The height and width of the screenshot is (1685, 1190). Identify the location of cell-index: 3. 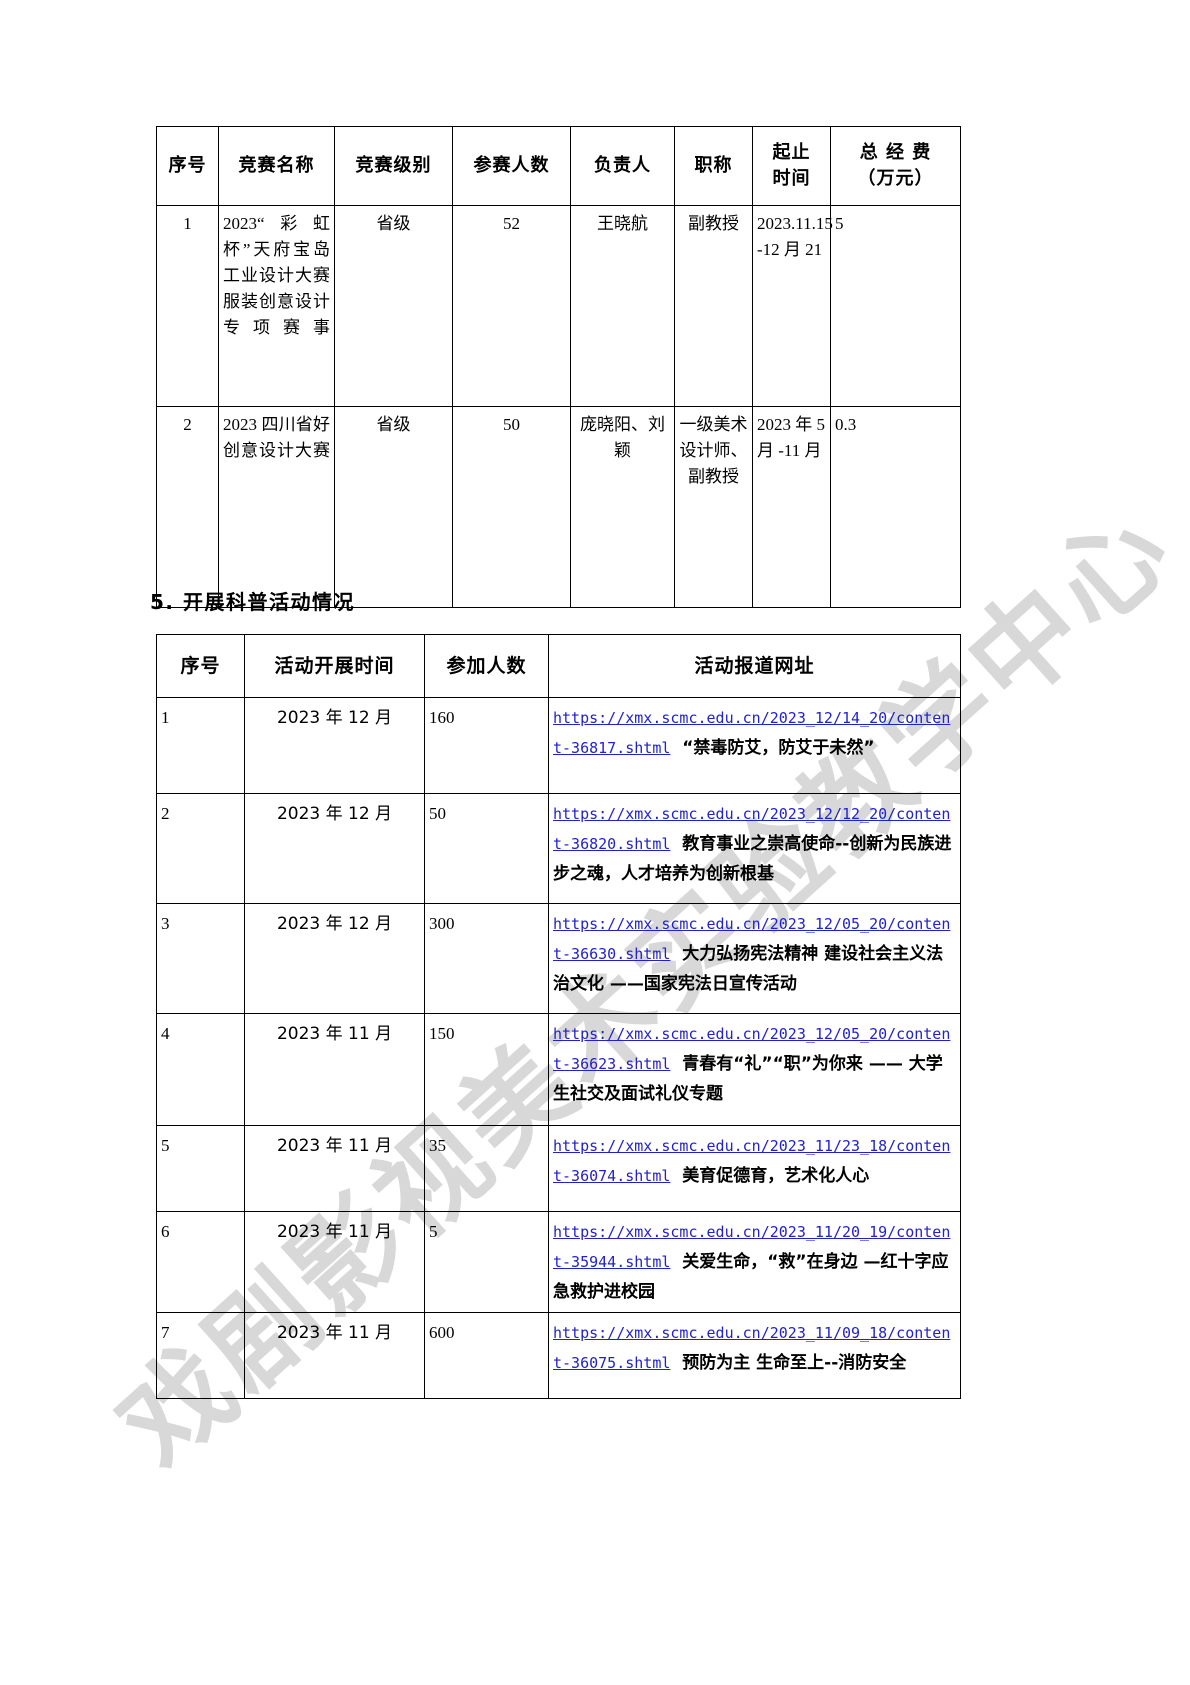
(200, 958).